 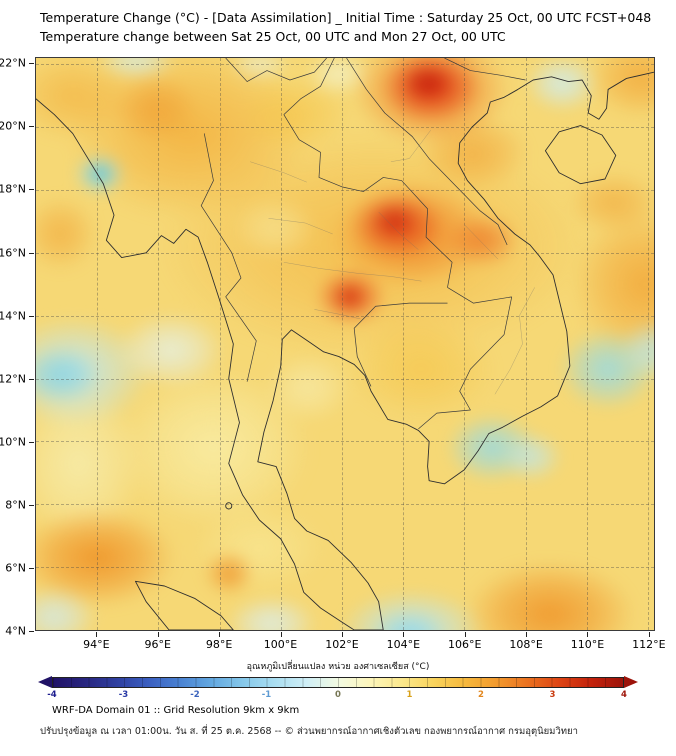 I want to click on y-axis-label: 6°N, so click(x=15, y=568).